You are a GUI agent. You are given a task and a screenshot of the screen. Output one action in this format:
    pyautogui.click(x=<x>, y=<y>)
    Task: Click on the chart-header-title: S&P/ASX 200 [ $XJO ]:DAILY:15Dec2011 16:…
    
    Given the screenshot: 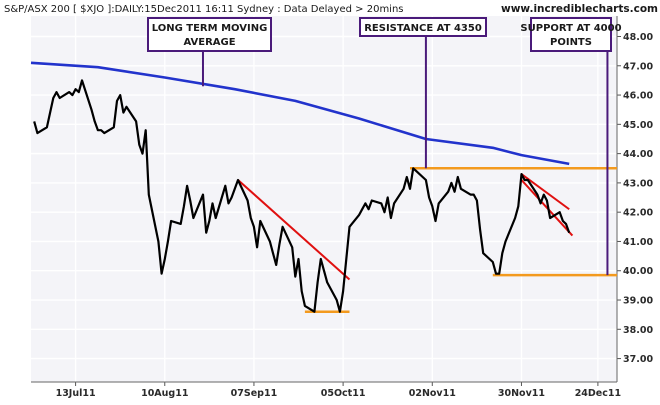 What is the action you would take?
    pyautogui.click(x=204, y=9)
    